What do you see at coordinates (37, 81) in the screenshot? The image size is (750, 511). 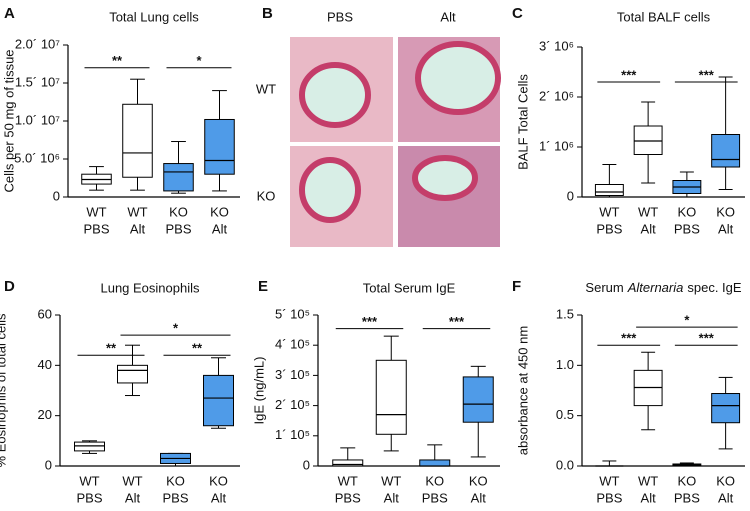 I see `y-tick-label: 1.5´ 10⁷` at bounding box center [37, 81].